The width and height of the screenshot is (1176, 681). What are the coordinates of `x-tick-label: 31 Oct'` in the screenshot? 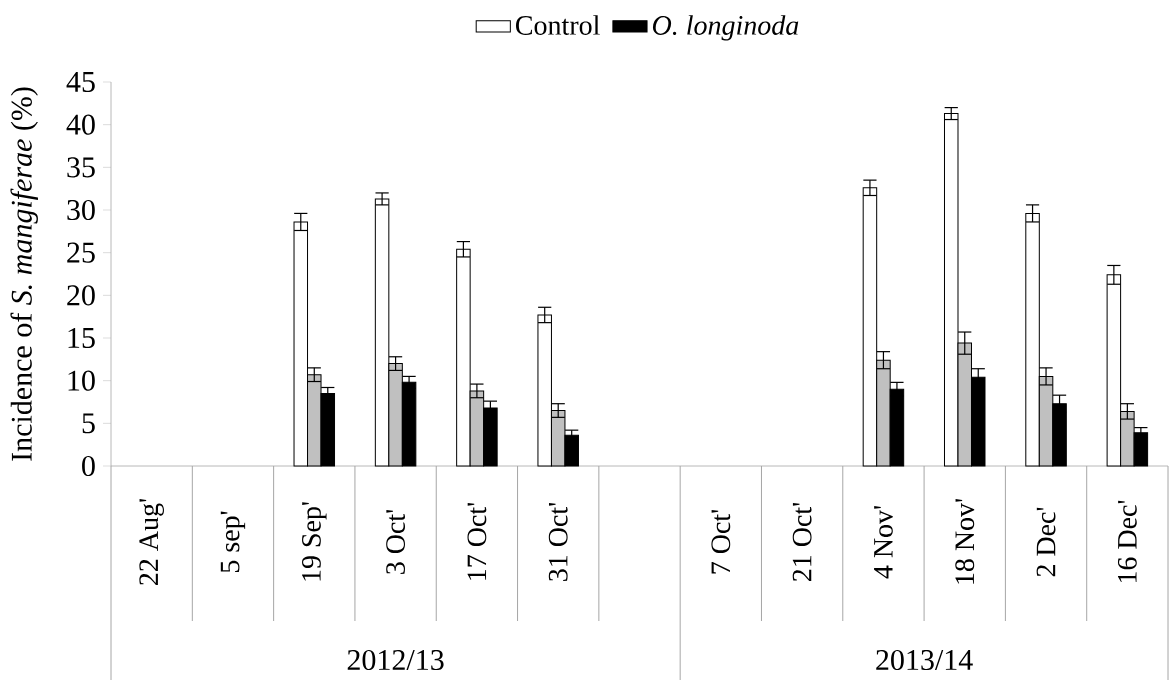 It's located at (558, 541).